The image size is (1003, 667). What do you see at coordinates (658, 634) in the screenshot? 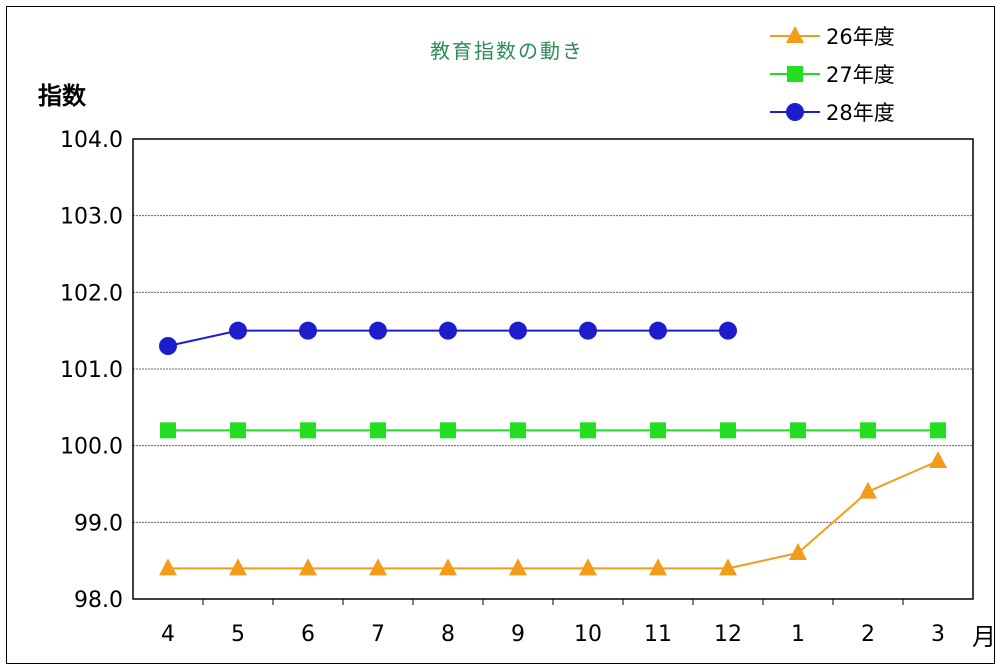
I see `x-tick-label: 11` at bounding box center [658, 634].